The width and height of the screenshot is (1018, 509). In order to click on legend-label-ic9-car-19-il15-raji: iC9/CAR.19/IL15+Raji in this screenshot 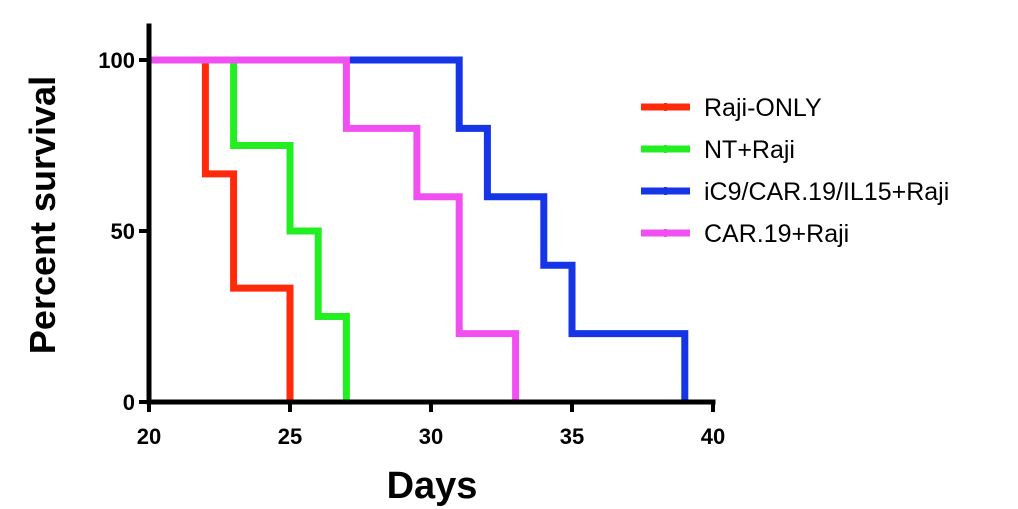, I will do `click(826, 192)`.